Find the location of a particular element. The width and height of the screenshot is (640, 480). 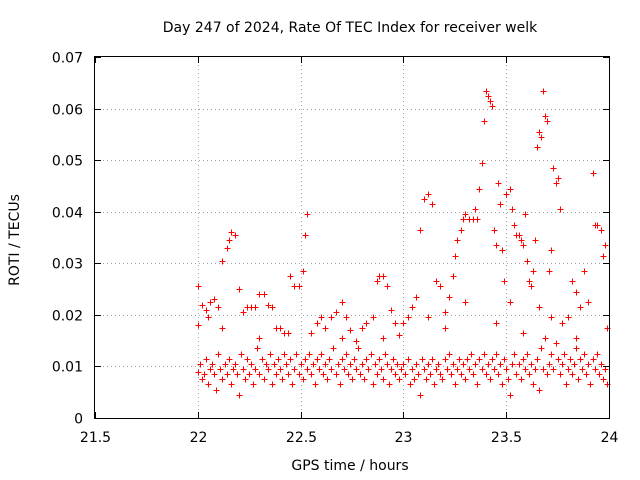

y-tick-label: 0.05 is located at coordinates (67, 162).